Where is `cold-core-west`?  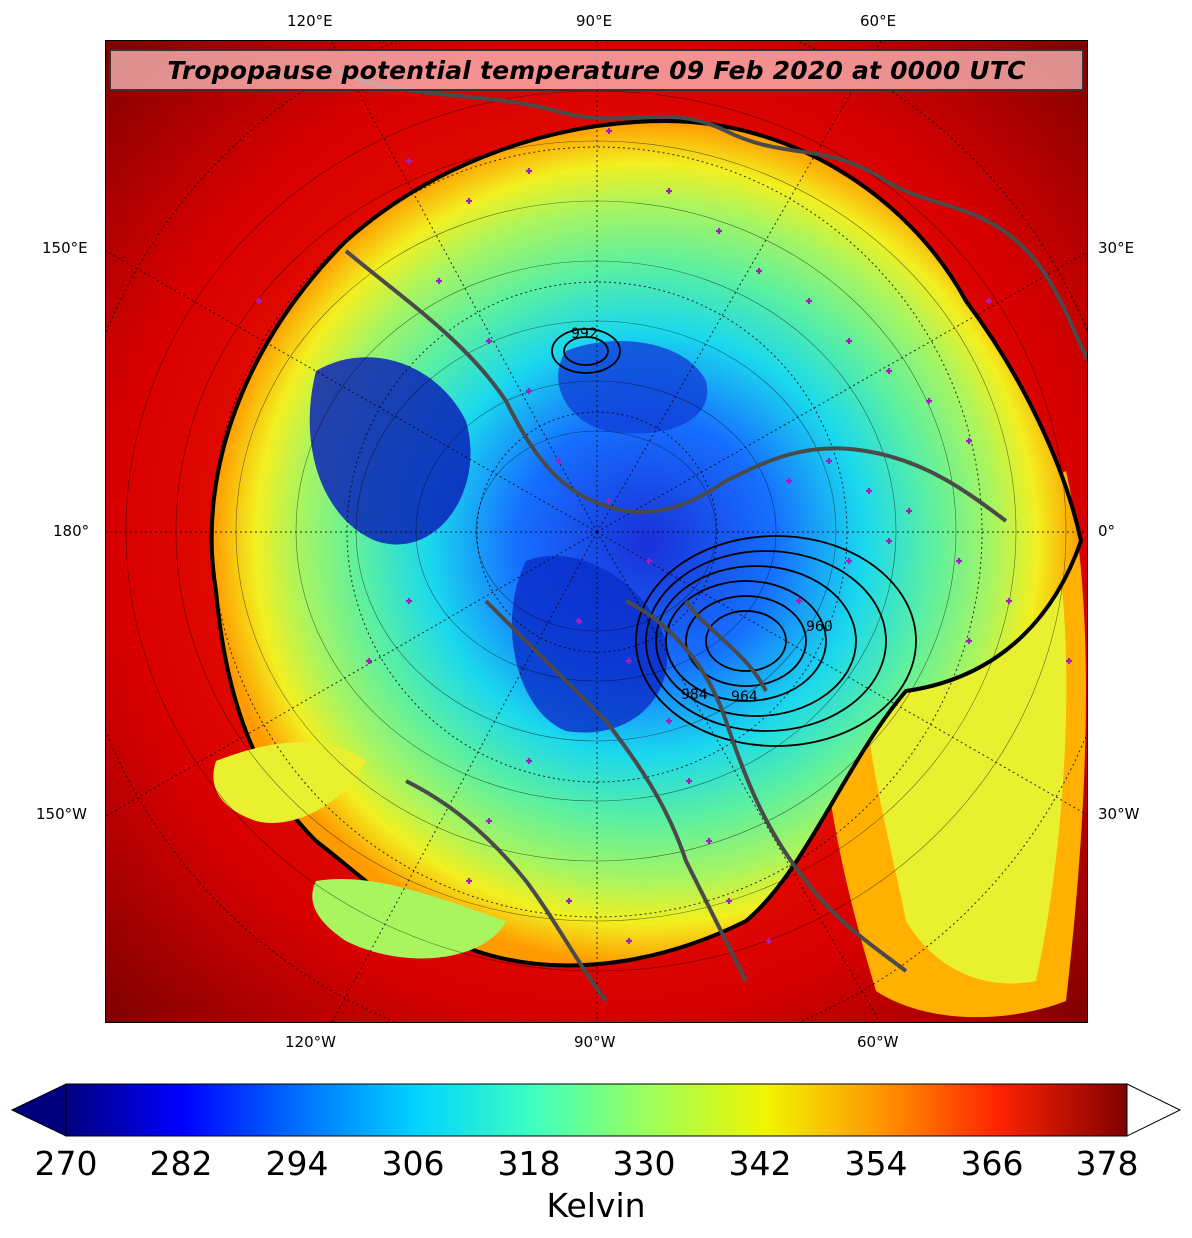 cold-core-west is located at coordinates (390, 451).